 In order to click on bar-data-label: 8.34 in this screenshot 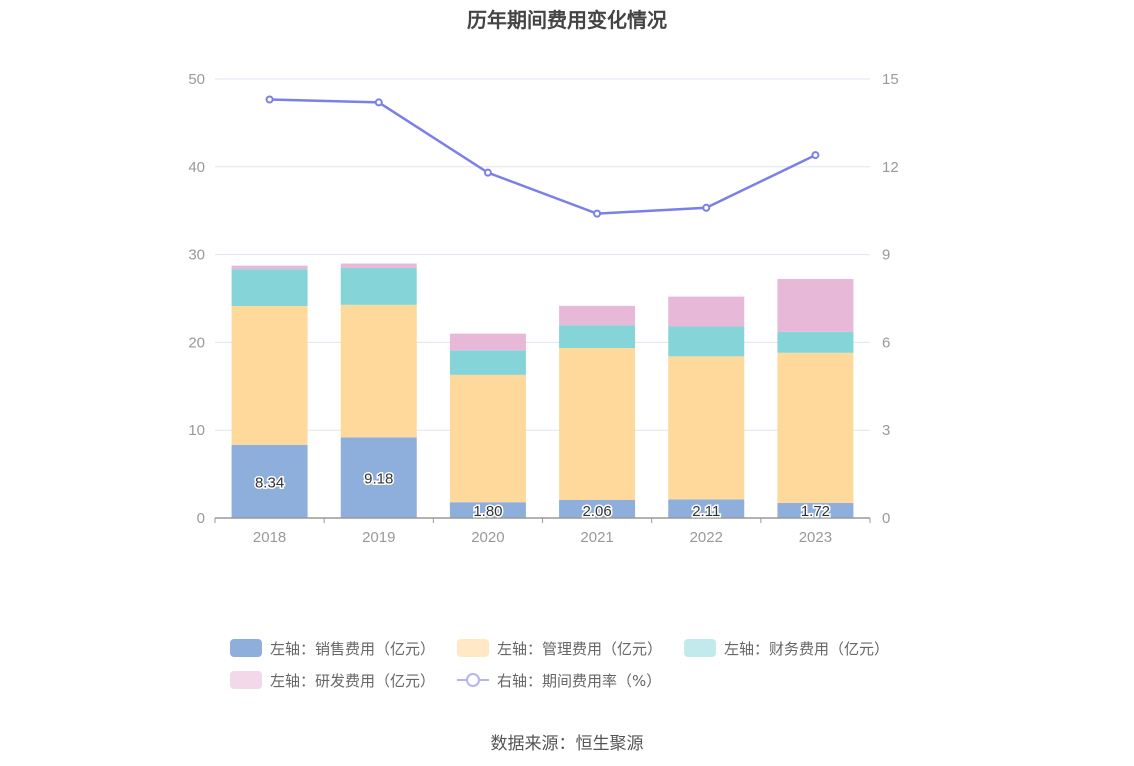, I will do `click(269, 482)`.